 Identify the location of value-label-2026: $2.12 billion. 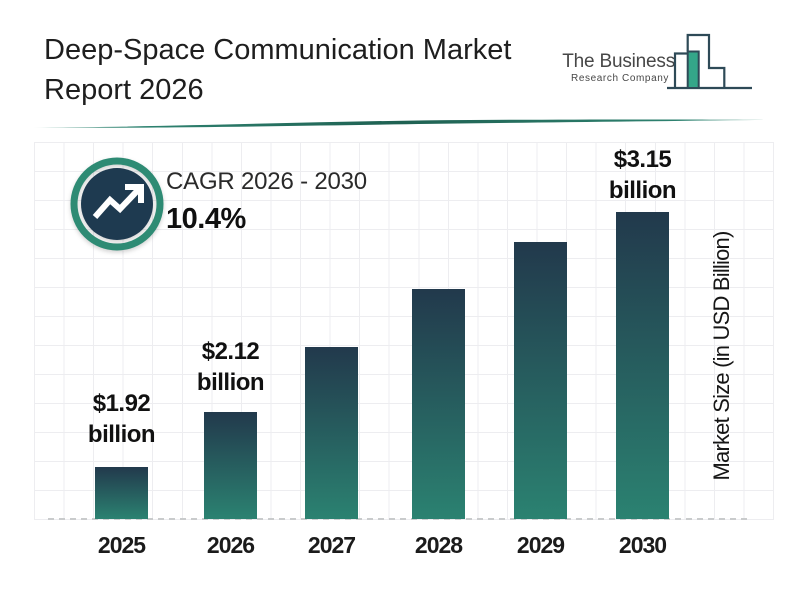
(230, 367).